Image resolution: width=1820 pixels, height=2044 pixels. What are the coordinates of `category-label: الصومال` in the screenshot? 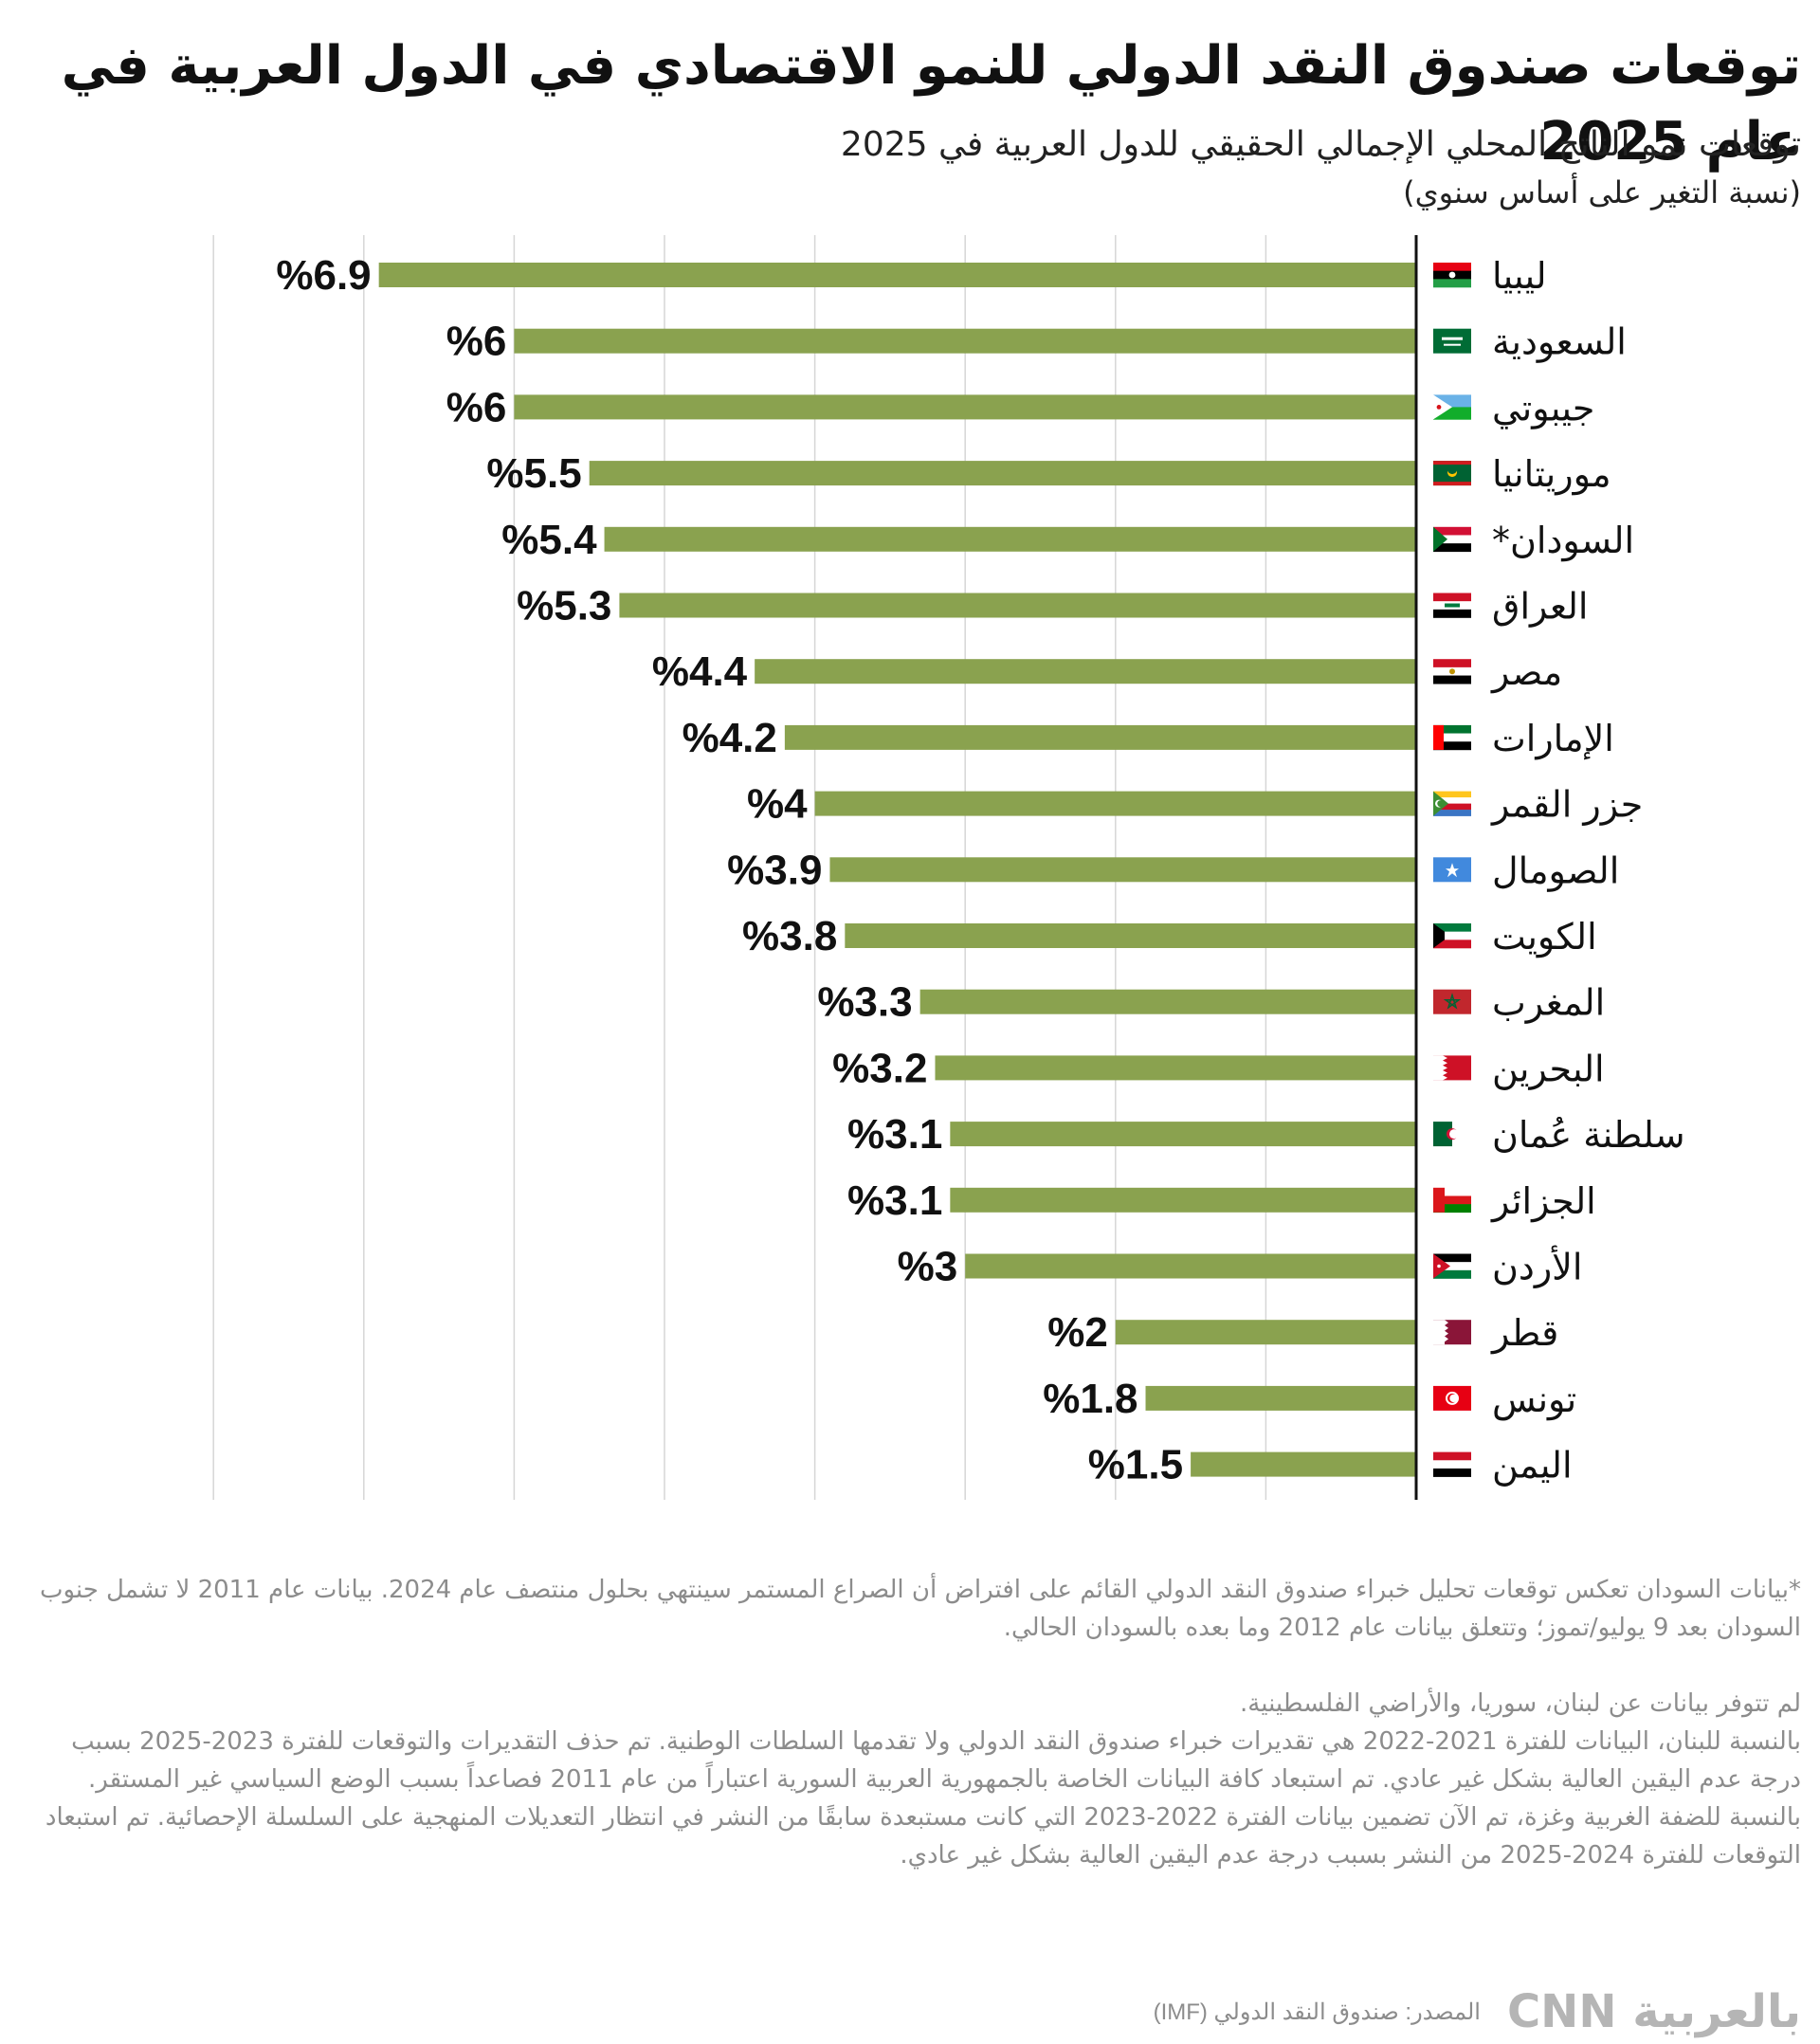 It's located at (1555, 870).